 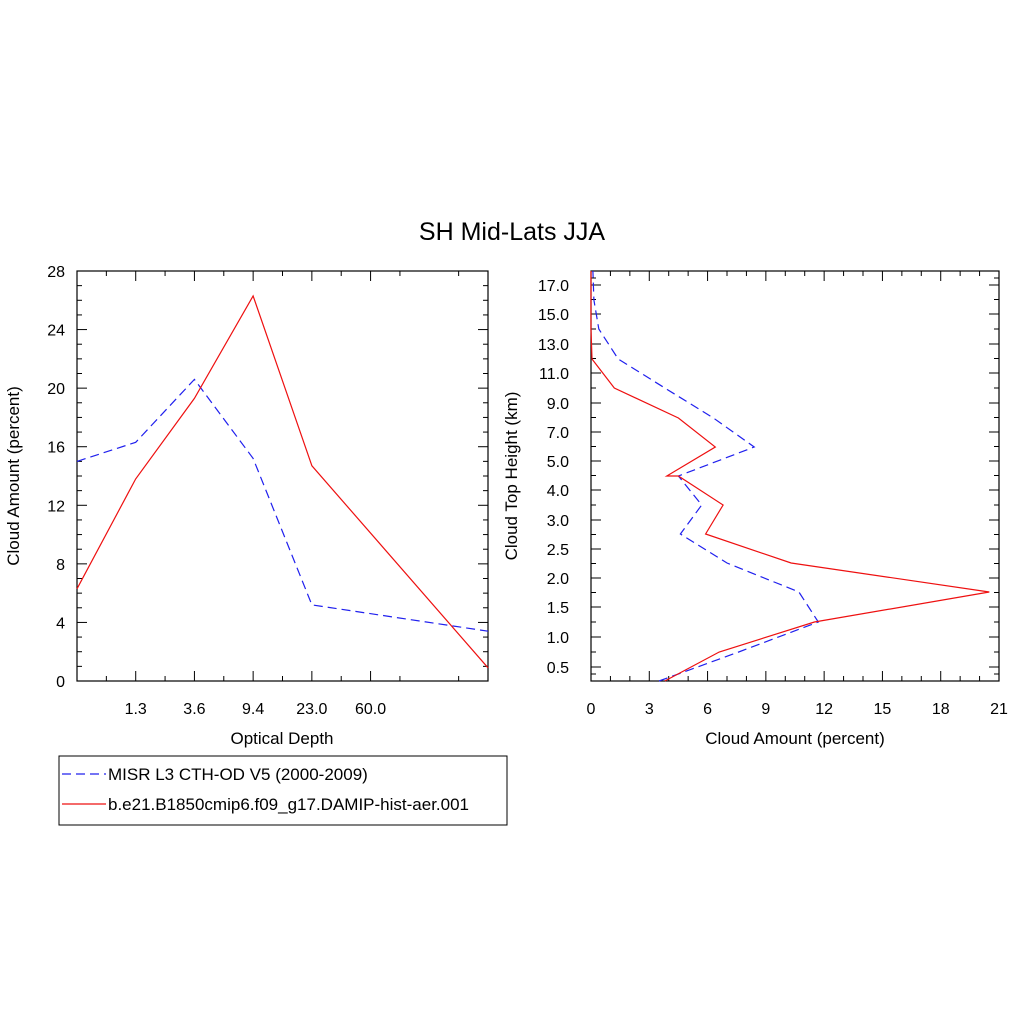 I want to click on left-x-tick-label: 23.0, so click(x=311, y=709).